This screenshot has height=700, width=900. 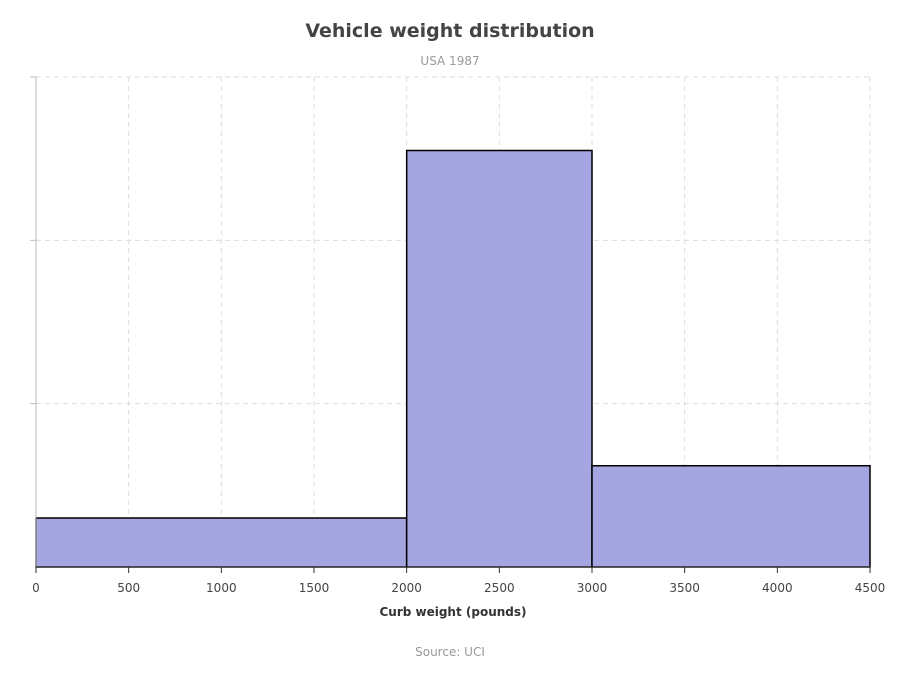 I want to click on chart-title: Vehicle weight distribution, so click(x=450, y=31).